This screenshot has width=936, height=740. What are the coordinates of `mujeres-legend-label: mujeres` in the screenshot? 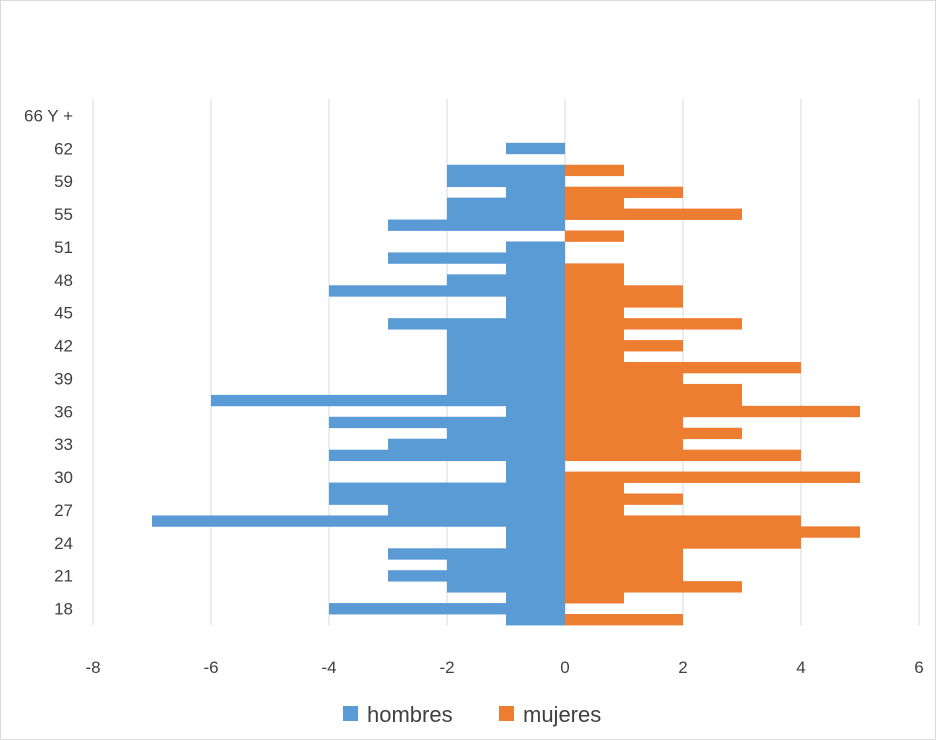 It's located at (562, 714).